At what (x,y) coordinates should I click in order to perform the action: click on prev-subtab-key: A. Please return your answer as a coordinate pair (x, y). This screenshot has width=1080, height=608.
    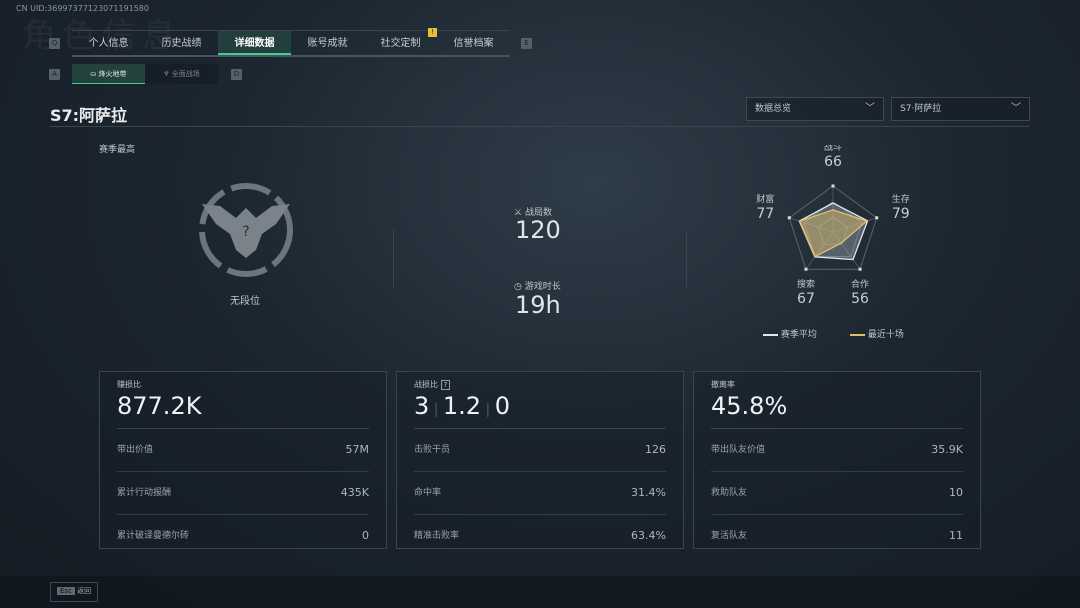
    Looking at the image, I should click on (54, 74).